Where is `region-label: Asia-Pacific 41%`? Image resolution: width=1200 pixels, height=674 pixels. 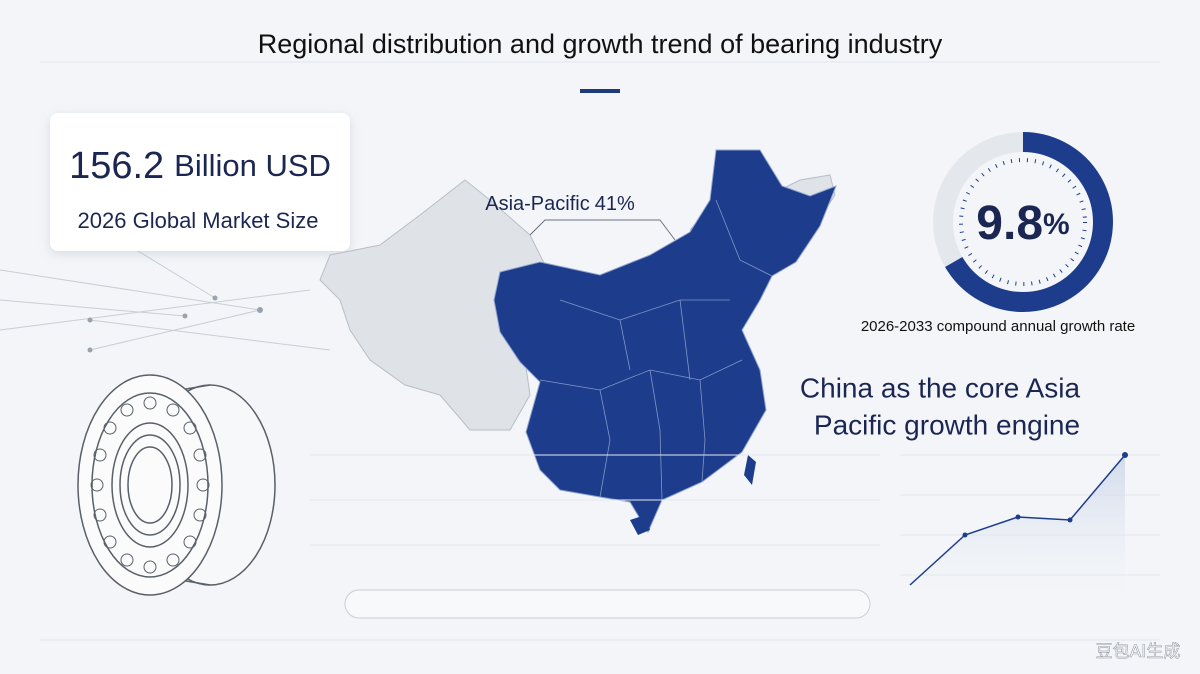
region-label: Asia-Pacific 41% is located at coordinates (560, 204).